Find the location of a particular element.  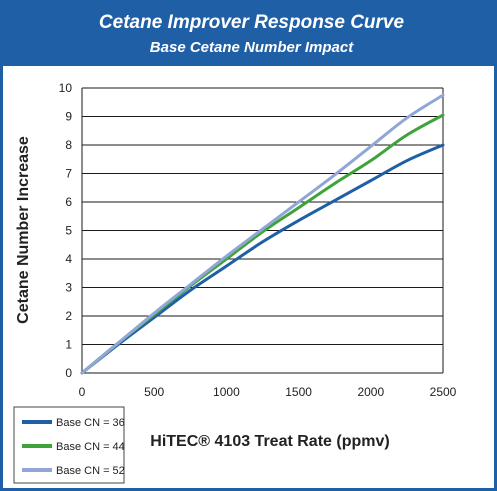

y-tick-label: 3 is located at coordinates (68, 288).